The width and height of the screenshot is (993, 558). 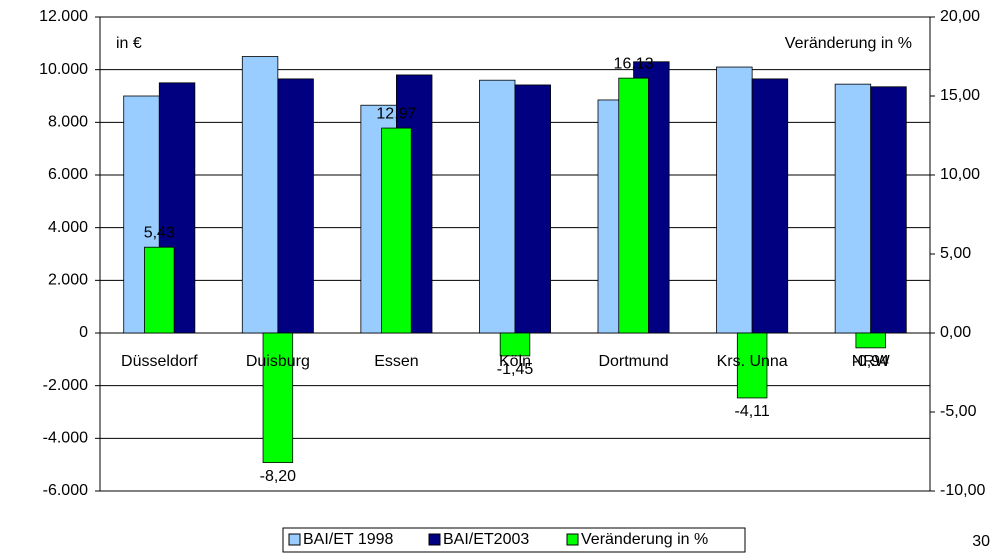 What do you see at coordinates (396, 113) in the screenshot?
I see `data-label: 12,97` at bounding box center [396, 113].